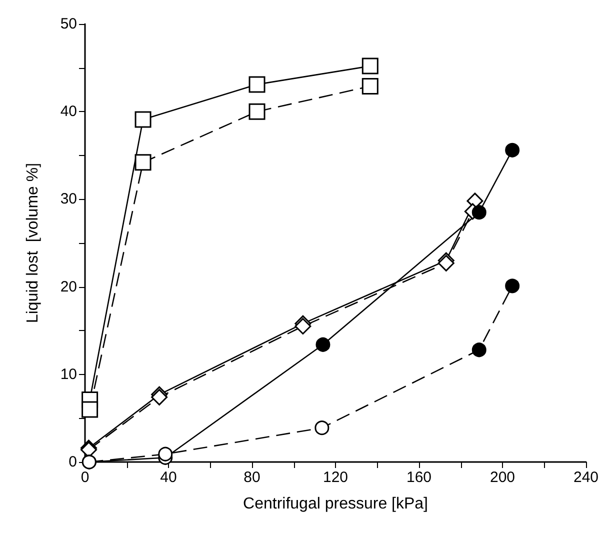 Image resolution: width=603 pixels, height=534 pixels. Describe the element at coordinates (252, 477) in the screenshot. I see `x-tick-label: 80` at that location.